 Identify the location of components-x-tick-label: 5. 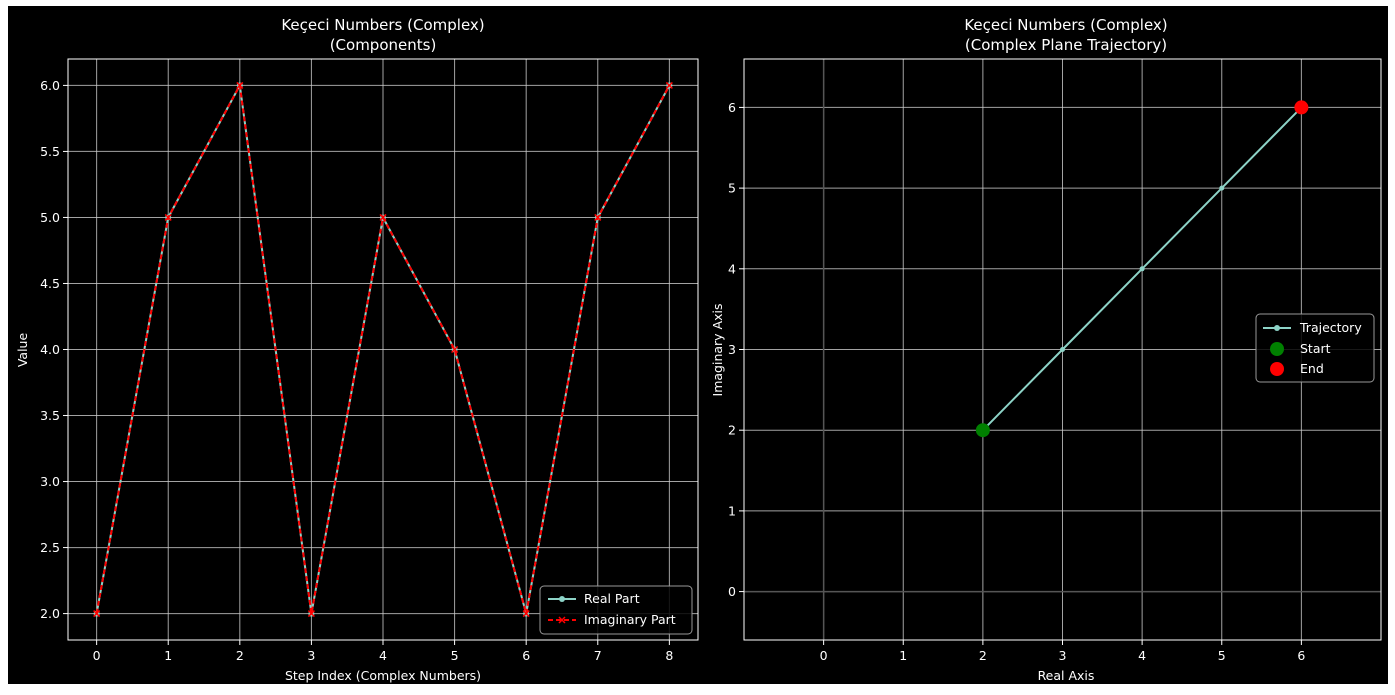
(455, 655).